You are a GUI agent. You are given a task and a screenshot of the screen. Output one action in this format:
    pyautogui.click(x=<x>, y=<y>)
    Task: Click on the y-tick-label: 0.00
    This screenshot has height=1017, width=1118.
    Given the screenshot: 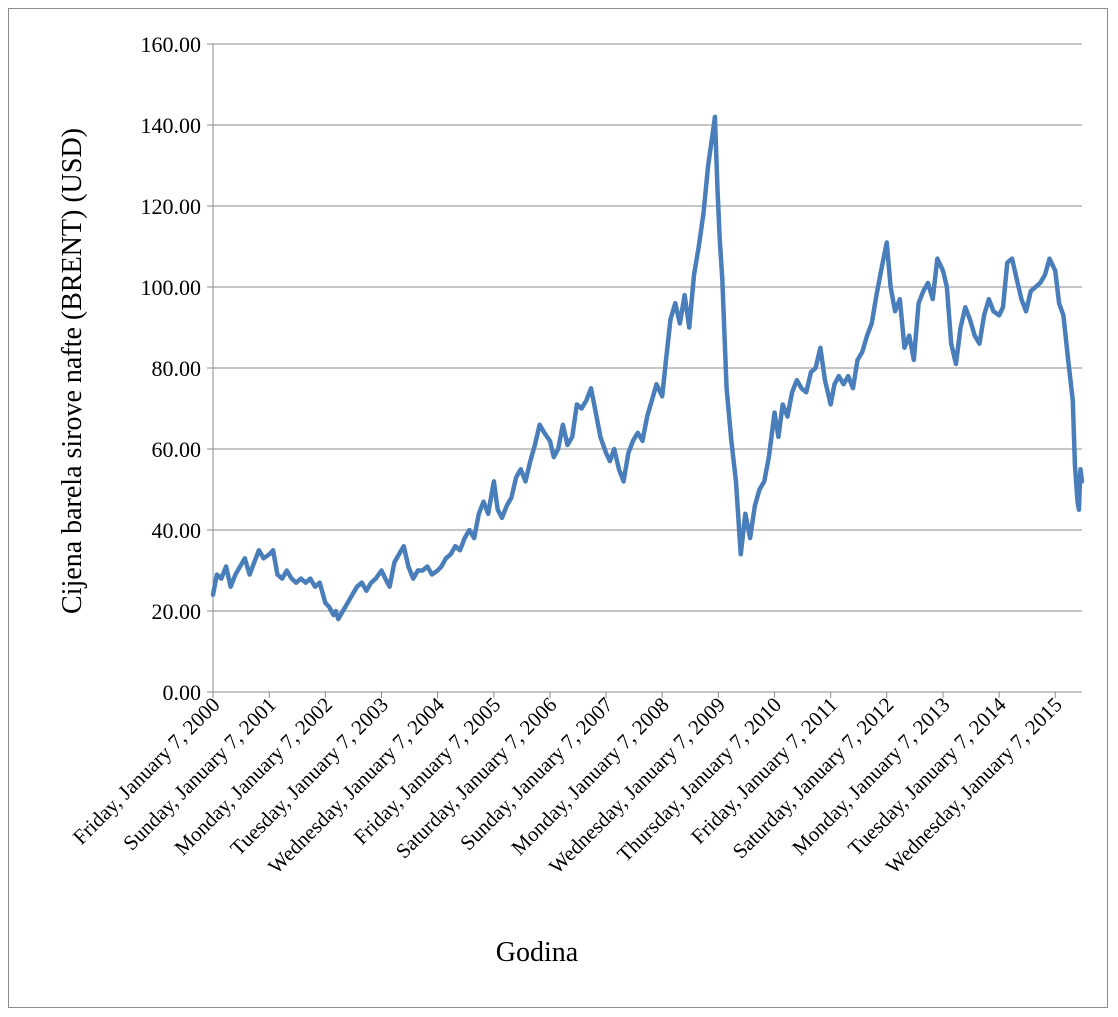 What is the action you would take?
    pyautogui.click(x=182, y=692)
    